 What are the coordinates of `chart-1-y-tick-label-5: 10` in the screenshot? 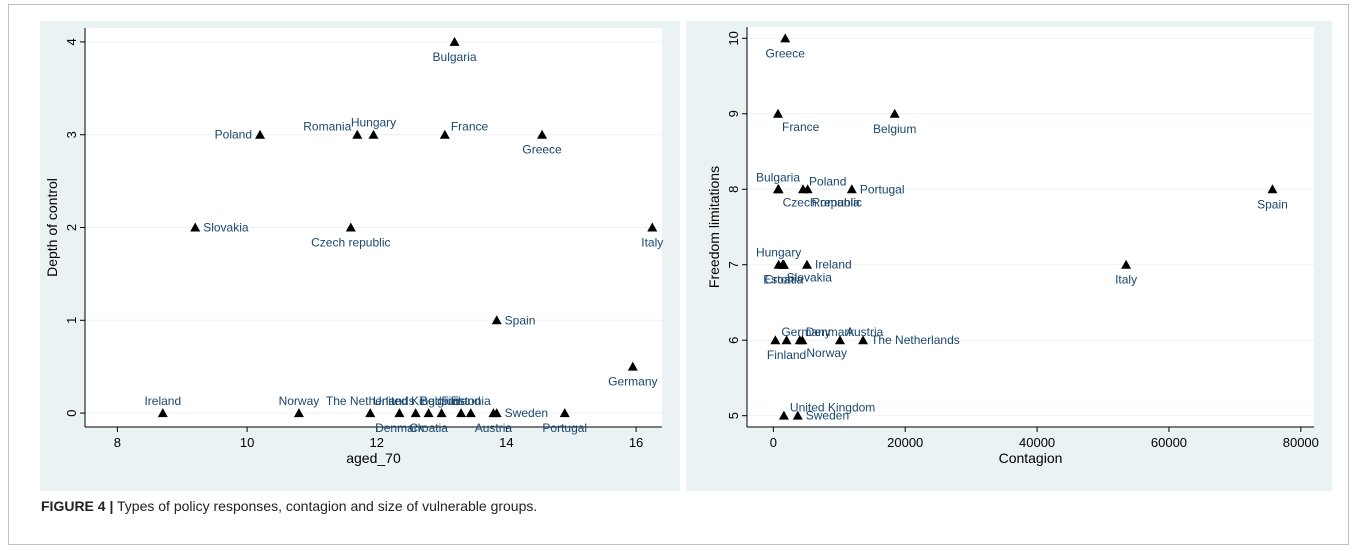 It's located at (733, 38).